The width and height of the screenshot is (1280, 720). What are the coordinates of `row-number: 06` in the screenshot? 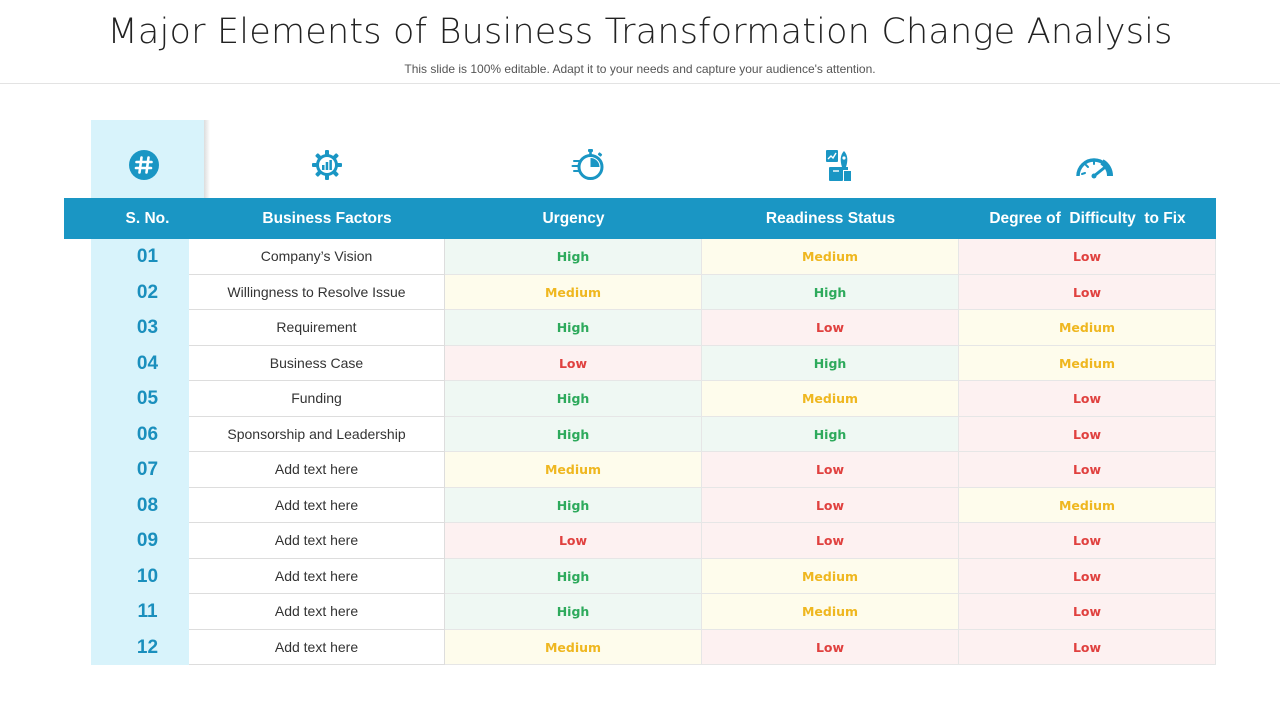 It's located at (147, 434).